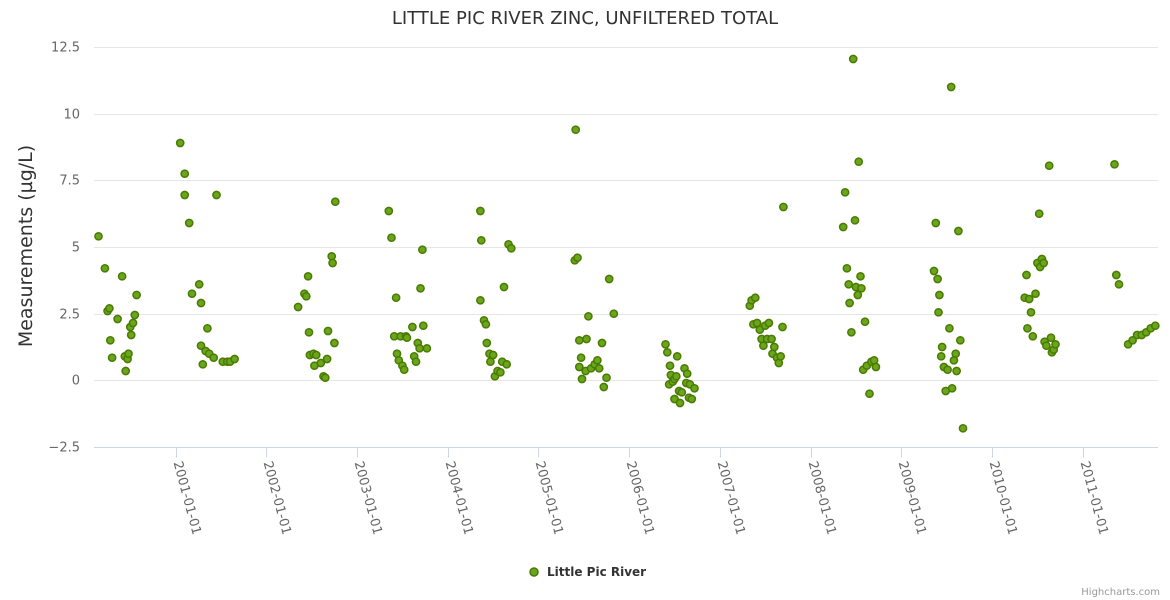 The height and width of the screenshot is (600, 1170). What do you see at coordinates (596, 572) in the screenshot?
I see `legend-item-little-pic-river: Little Pic River` at bounding box center [596, 572].